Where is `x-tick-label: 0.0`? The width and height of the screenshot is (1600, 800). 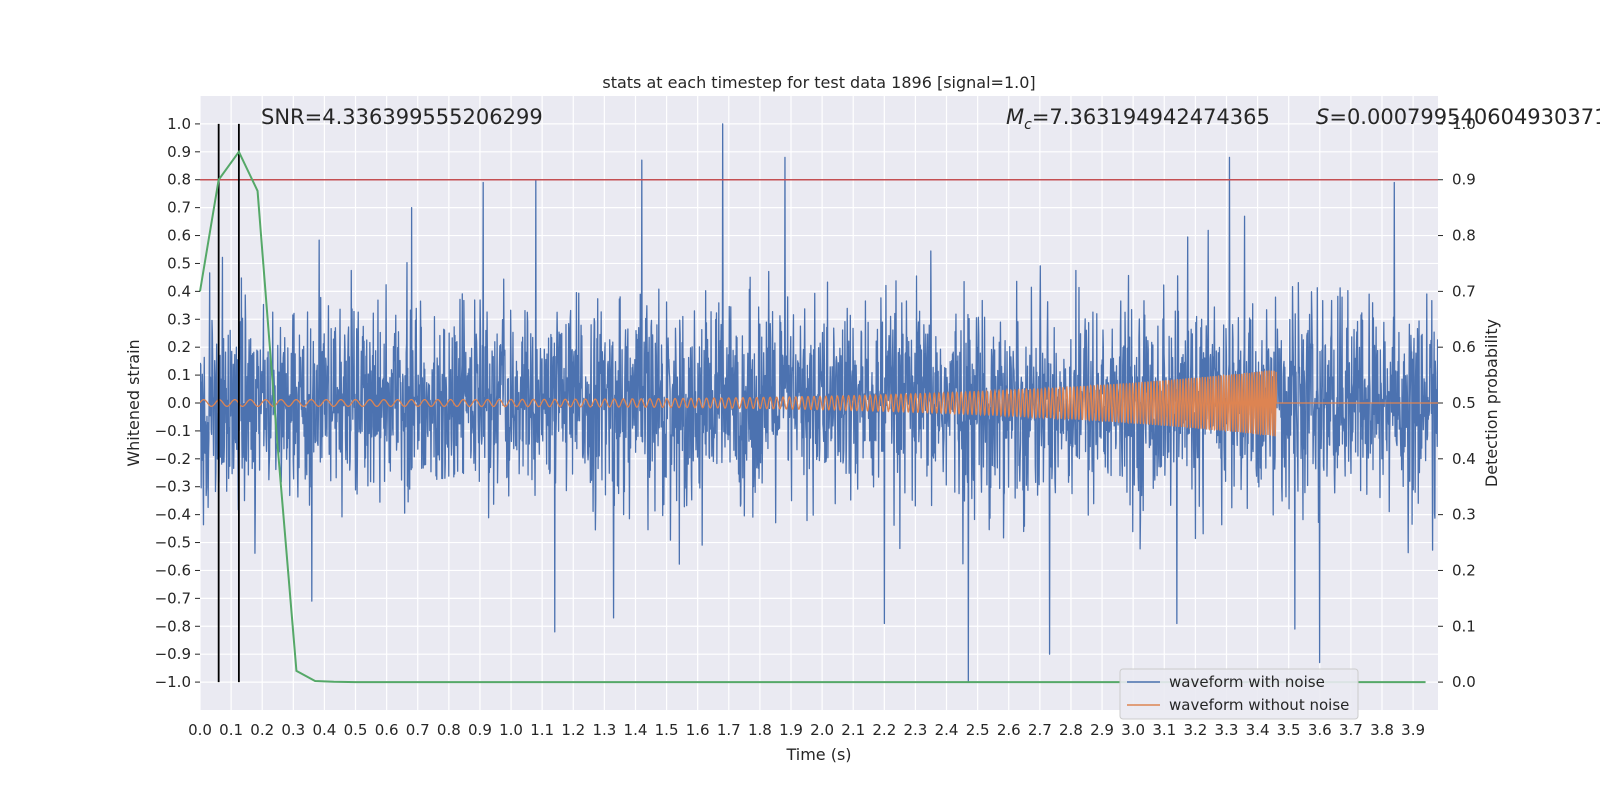 x-tick-label: 0.0 is located at coordinates (200, 730).